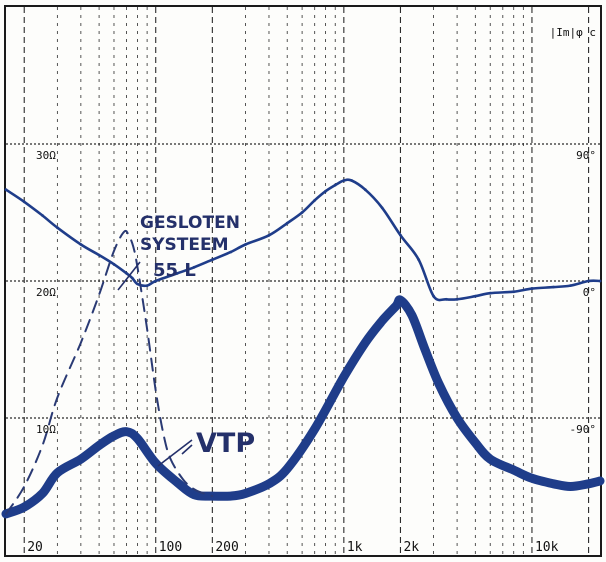 Image resolution: width=606 pixels, height=562 pixels. I want to click on annotation-systeem: SYSTEEM, so click(184, 245).